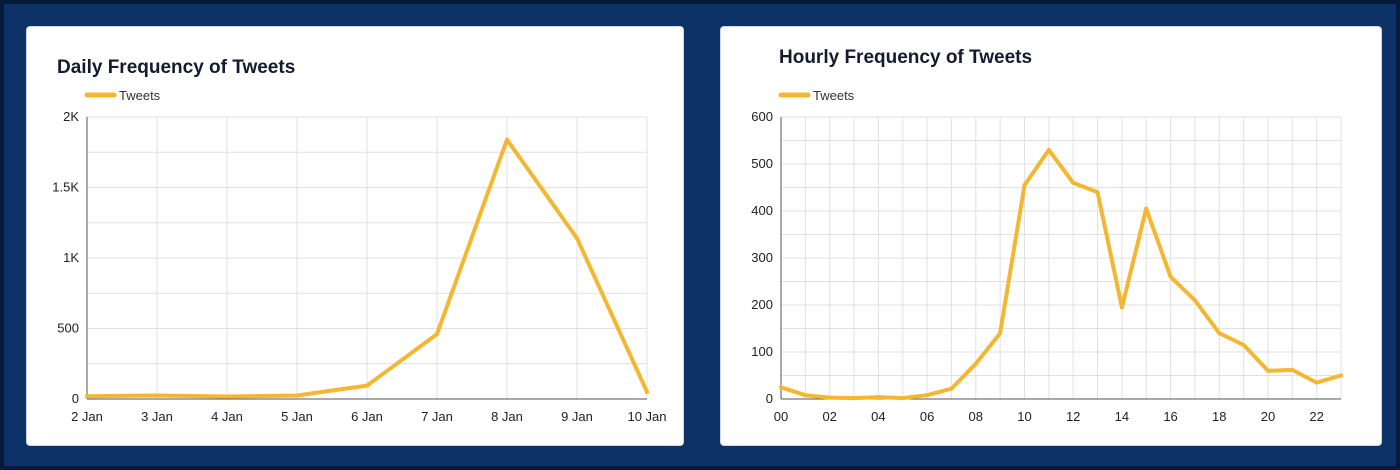 The height and width of the screenshot is (470, 1400). I want to click on x-tick-label: 02, so click(829, 416).